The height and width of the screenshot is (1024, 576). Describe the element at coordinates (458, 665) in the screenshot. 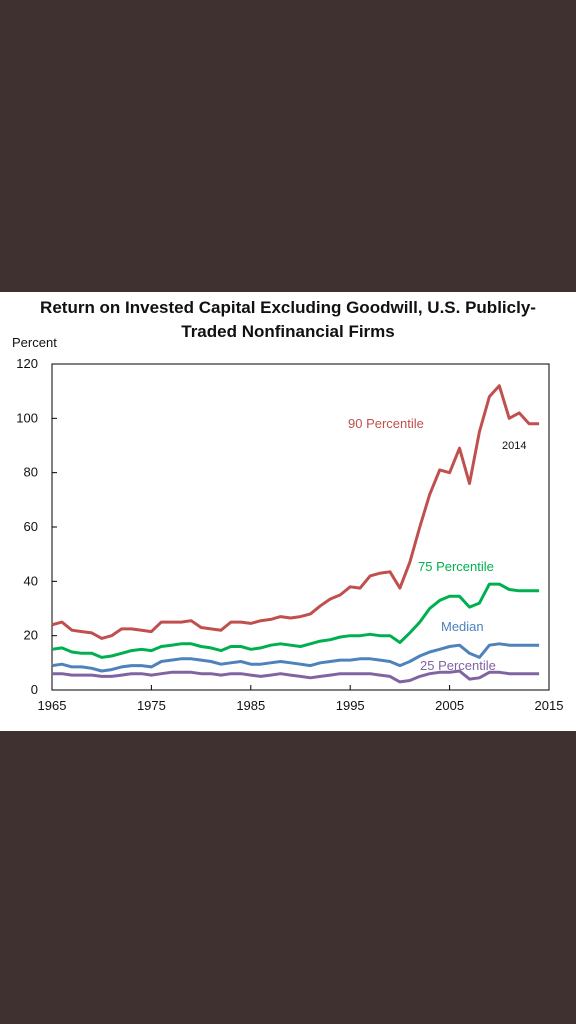

I see `series-label-25-percentile: 25 Percentile` at that location.